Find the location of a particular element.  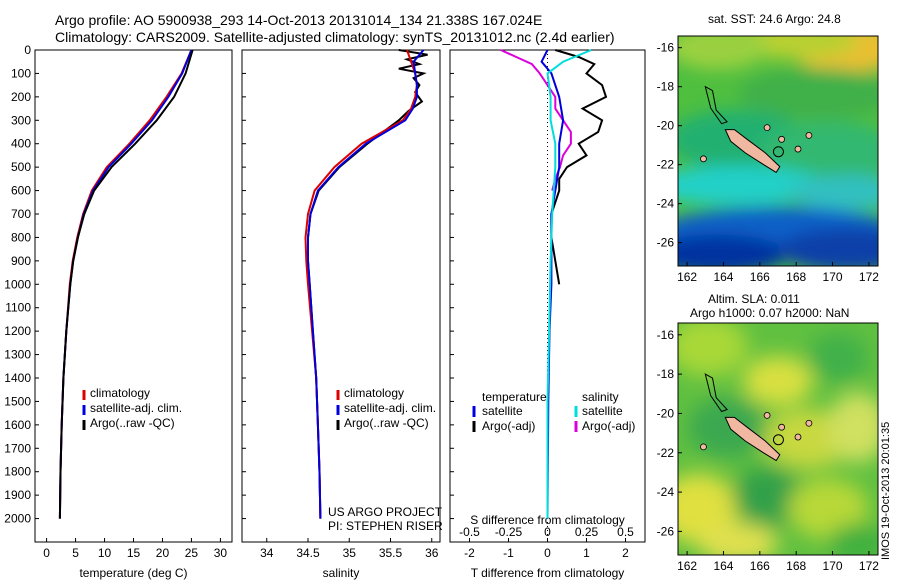

y-tick-label: 100 is located at coordinates (21, 73).